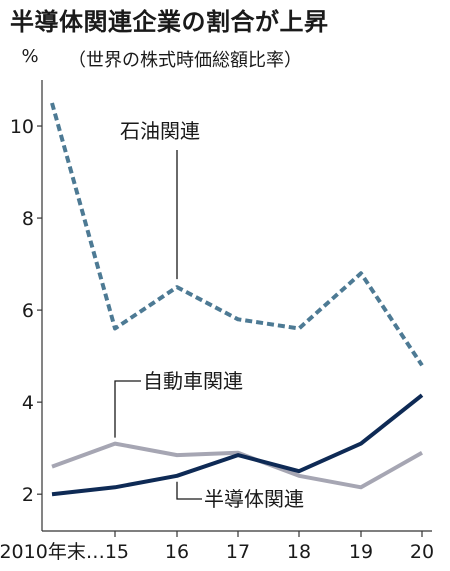 The height and width of the screenshot is (571, 450). Describe the element at coordinates (238, 552) in the screenshot. I see `x-tick-label: 17` at that location.